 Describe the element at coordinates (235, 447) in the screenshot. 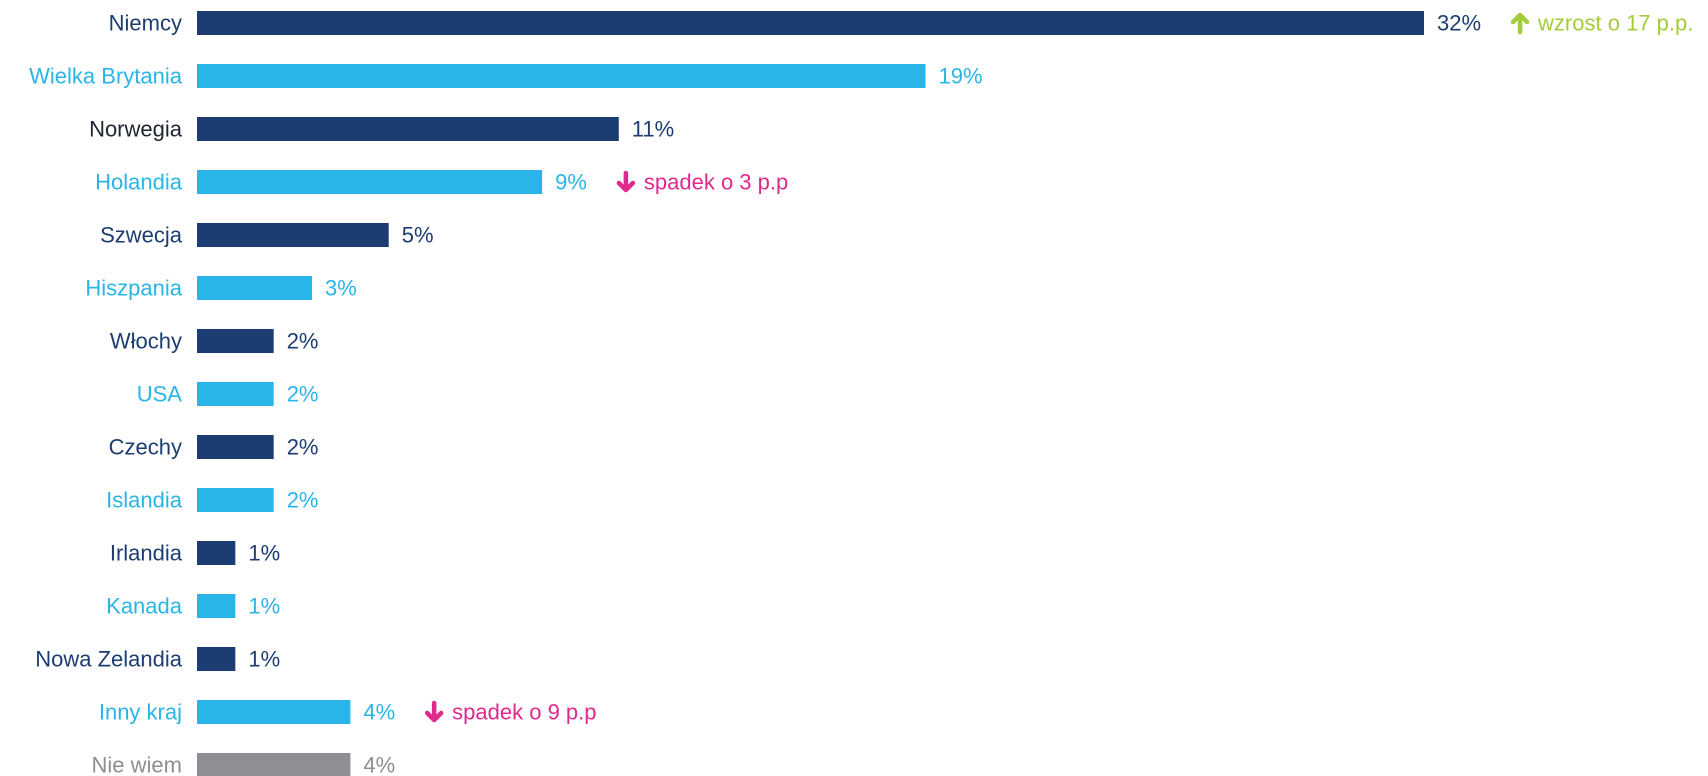

I see `bar-czechy` at that location.